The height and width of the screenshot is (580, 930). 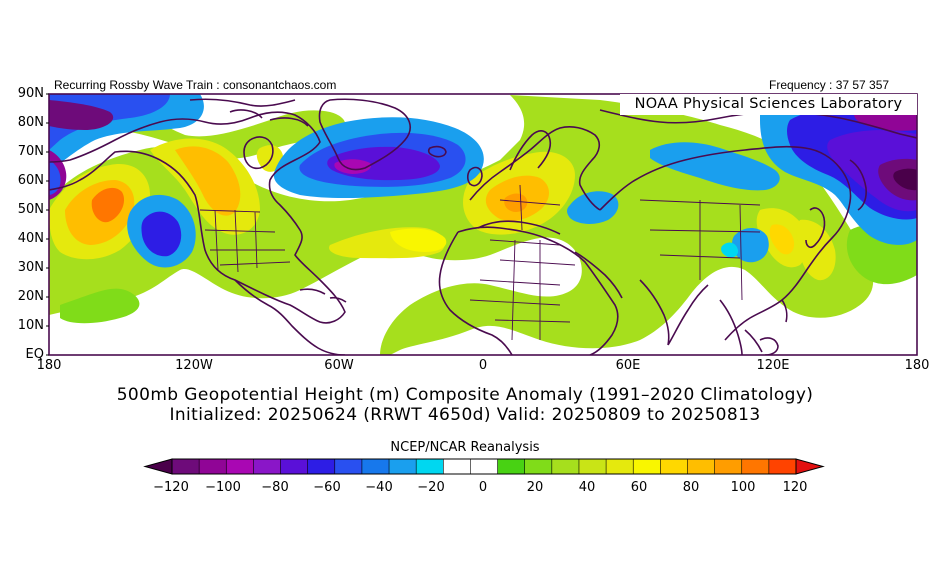 What do you see at coordinates (223, 487) in the screenshot?
I see `colorbar-label: −100` at bounding box center [223, 487].